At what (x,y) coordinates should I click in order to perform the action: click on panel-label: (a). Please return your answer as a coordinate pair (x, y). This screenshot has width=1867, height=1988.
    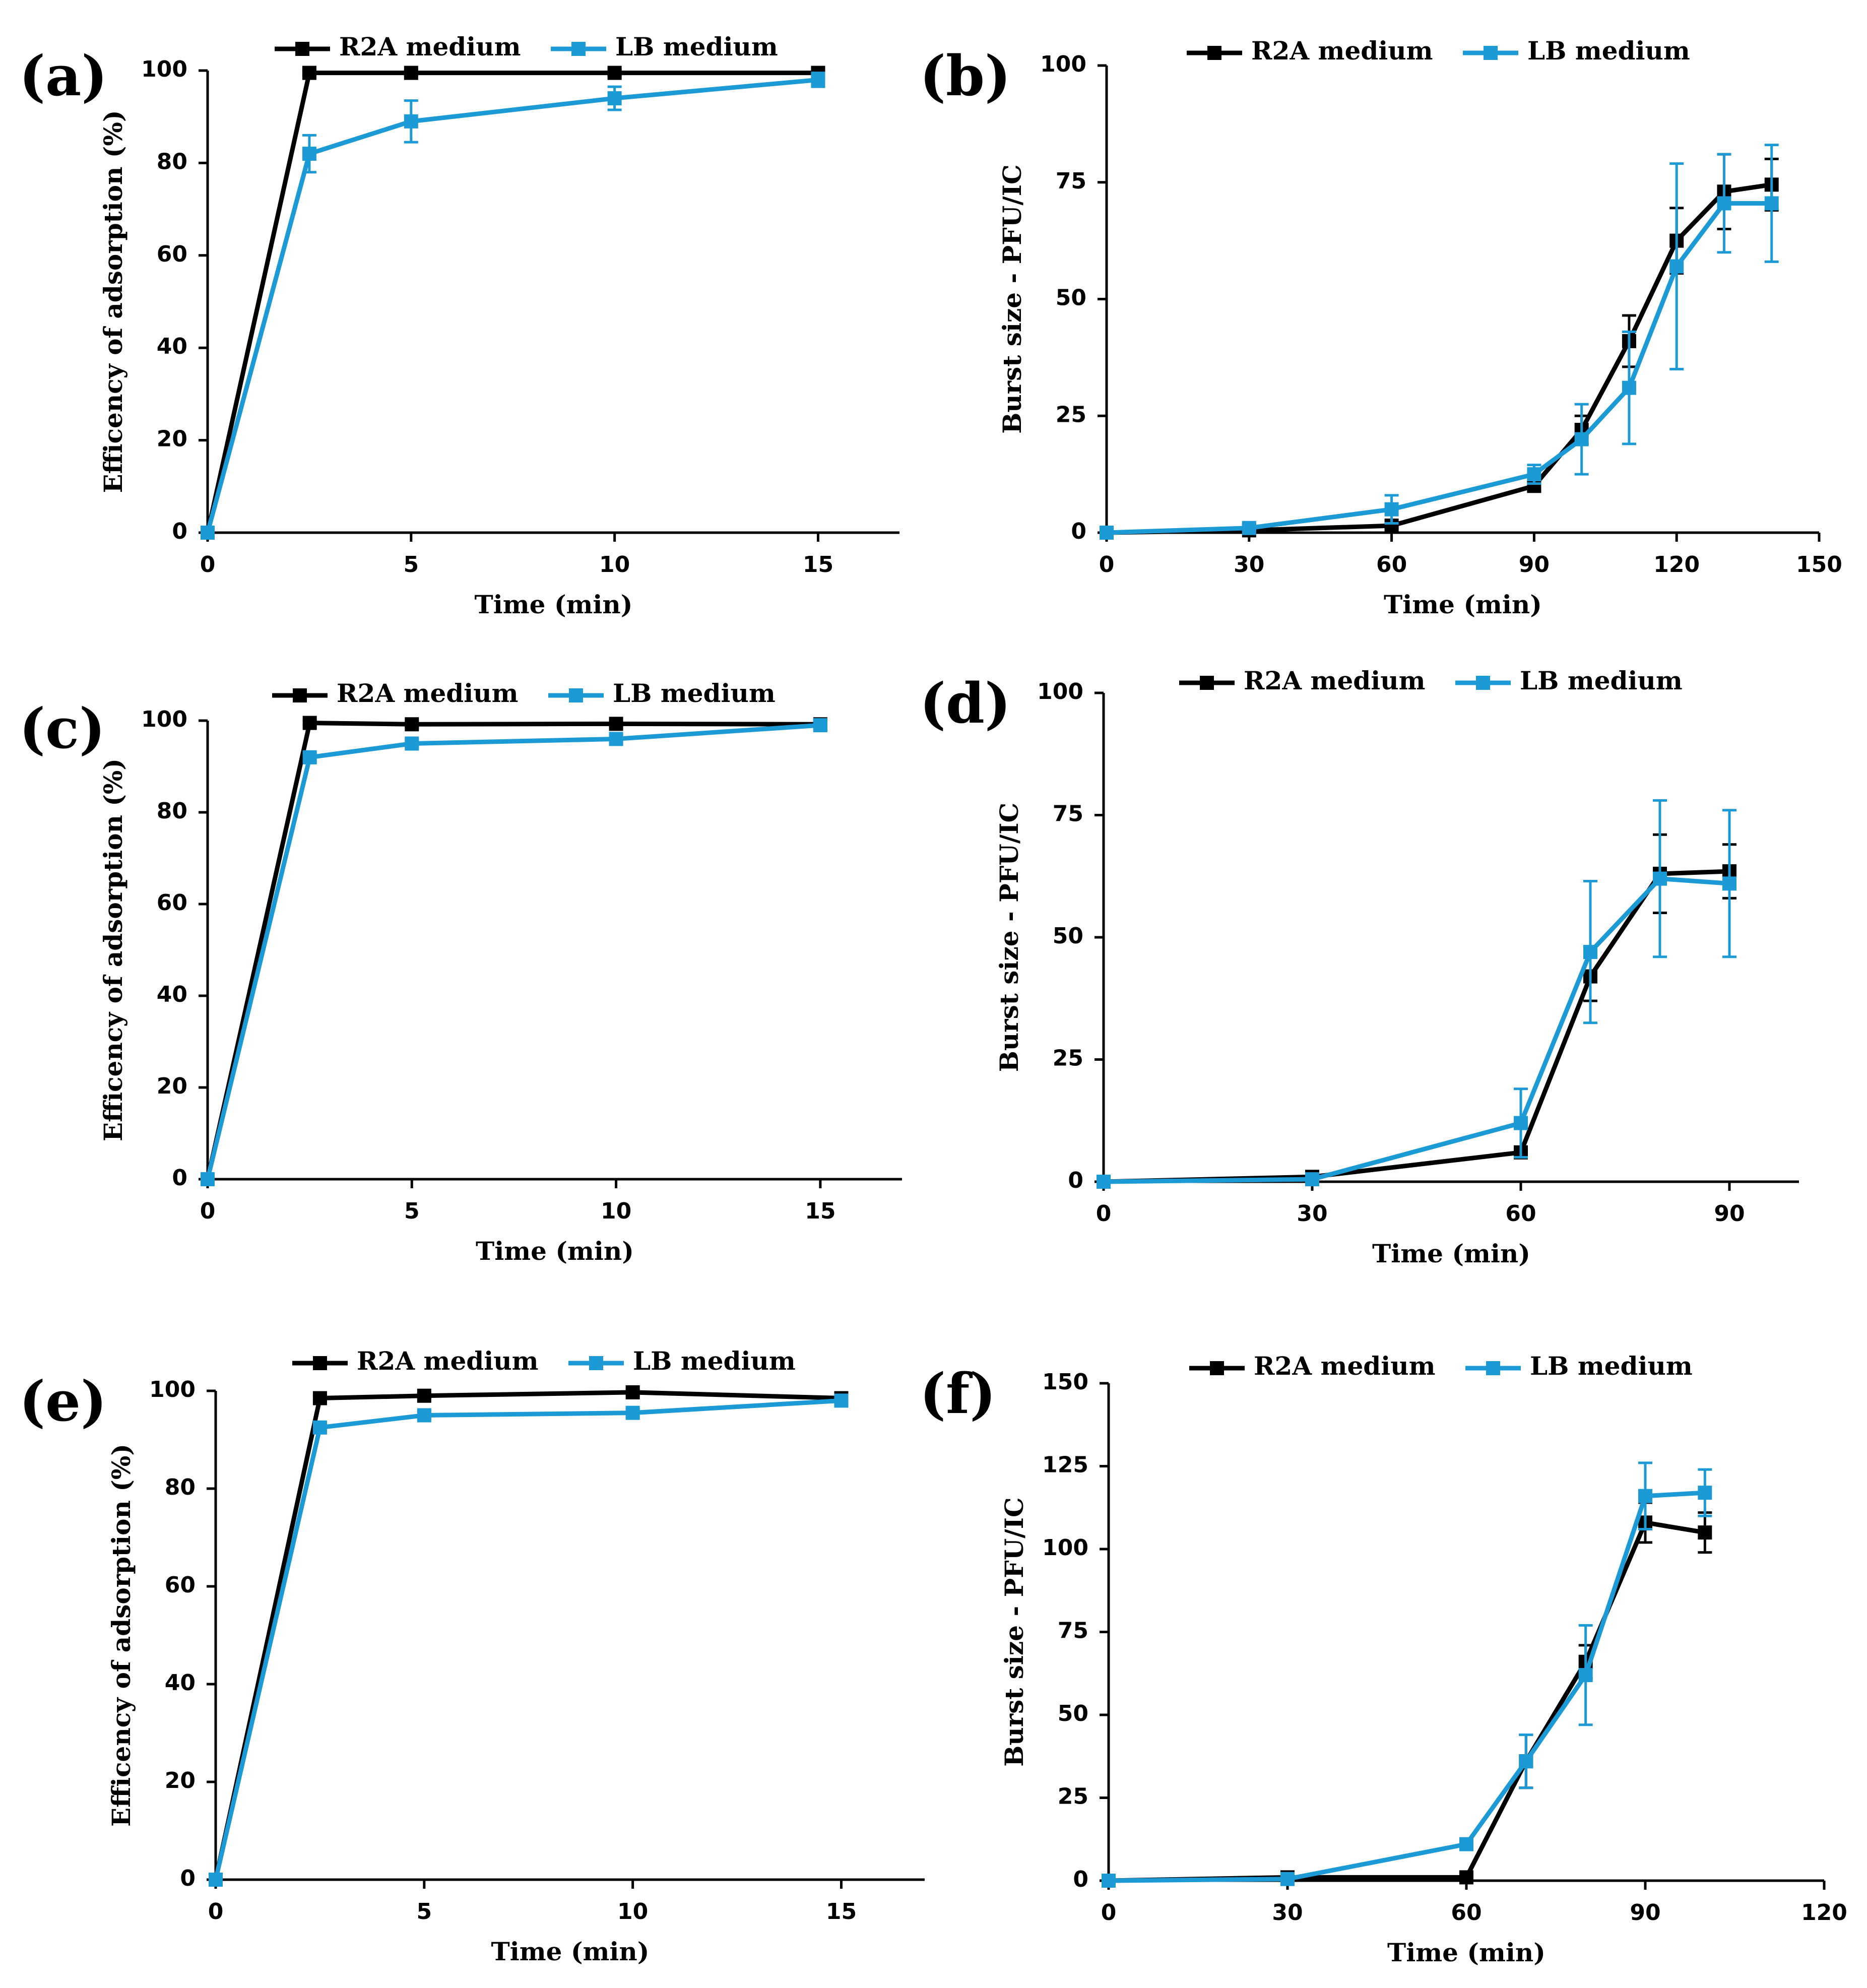
    Looking at the image, I should click on (63, 75).